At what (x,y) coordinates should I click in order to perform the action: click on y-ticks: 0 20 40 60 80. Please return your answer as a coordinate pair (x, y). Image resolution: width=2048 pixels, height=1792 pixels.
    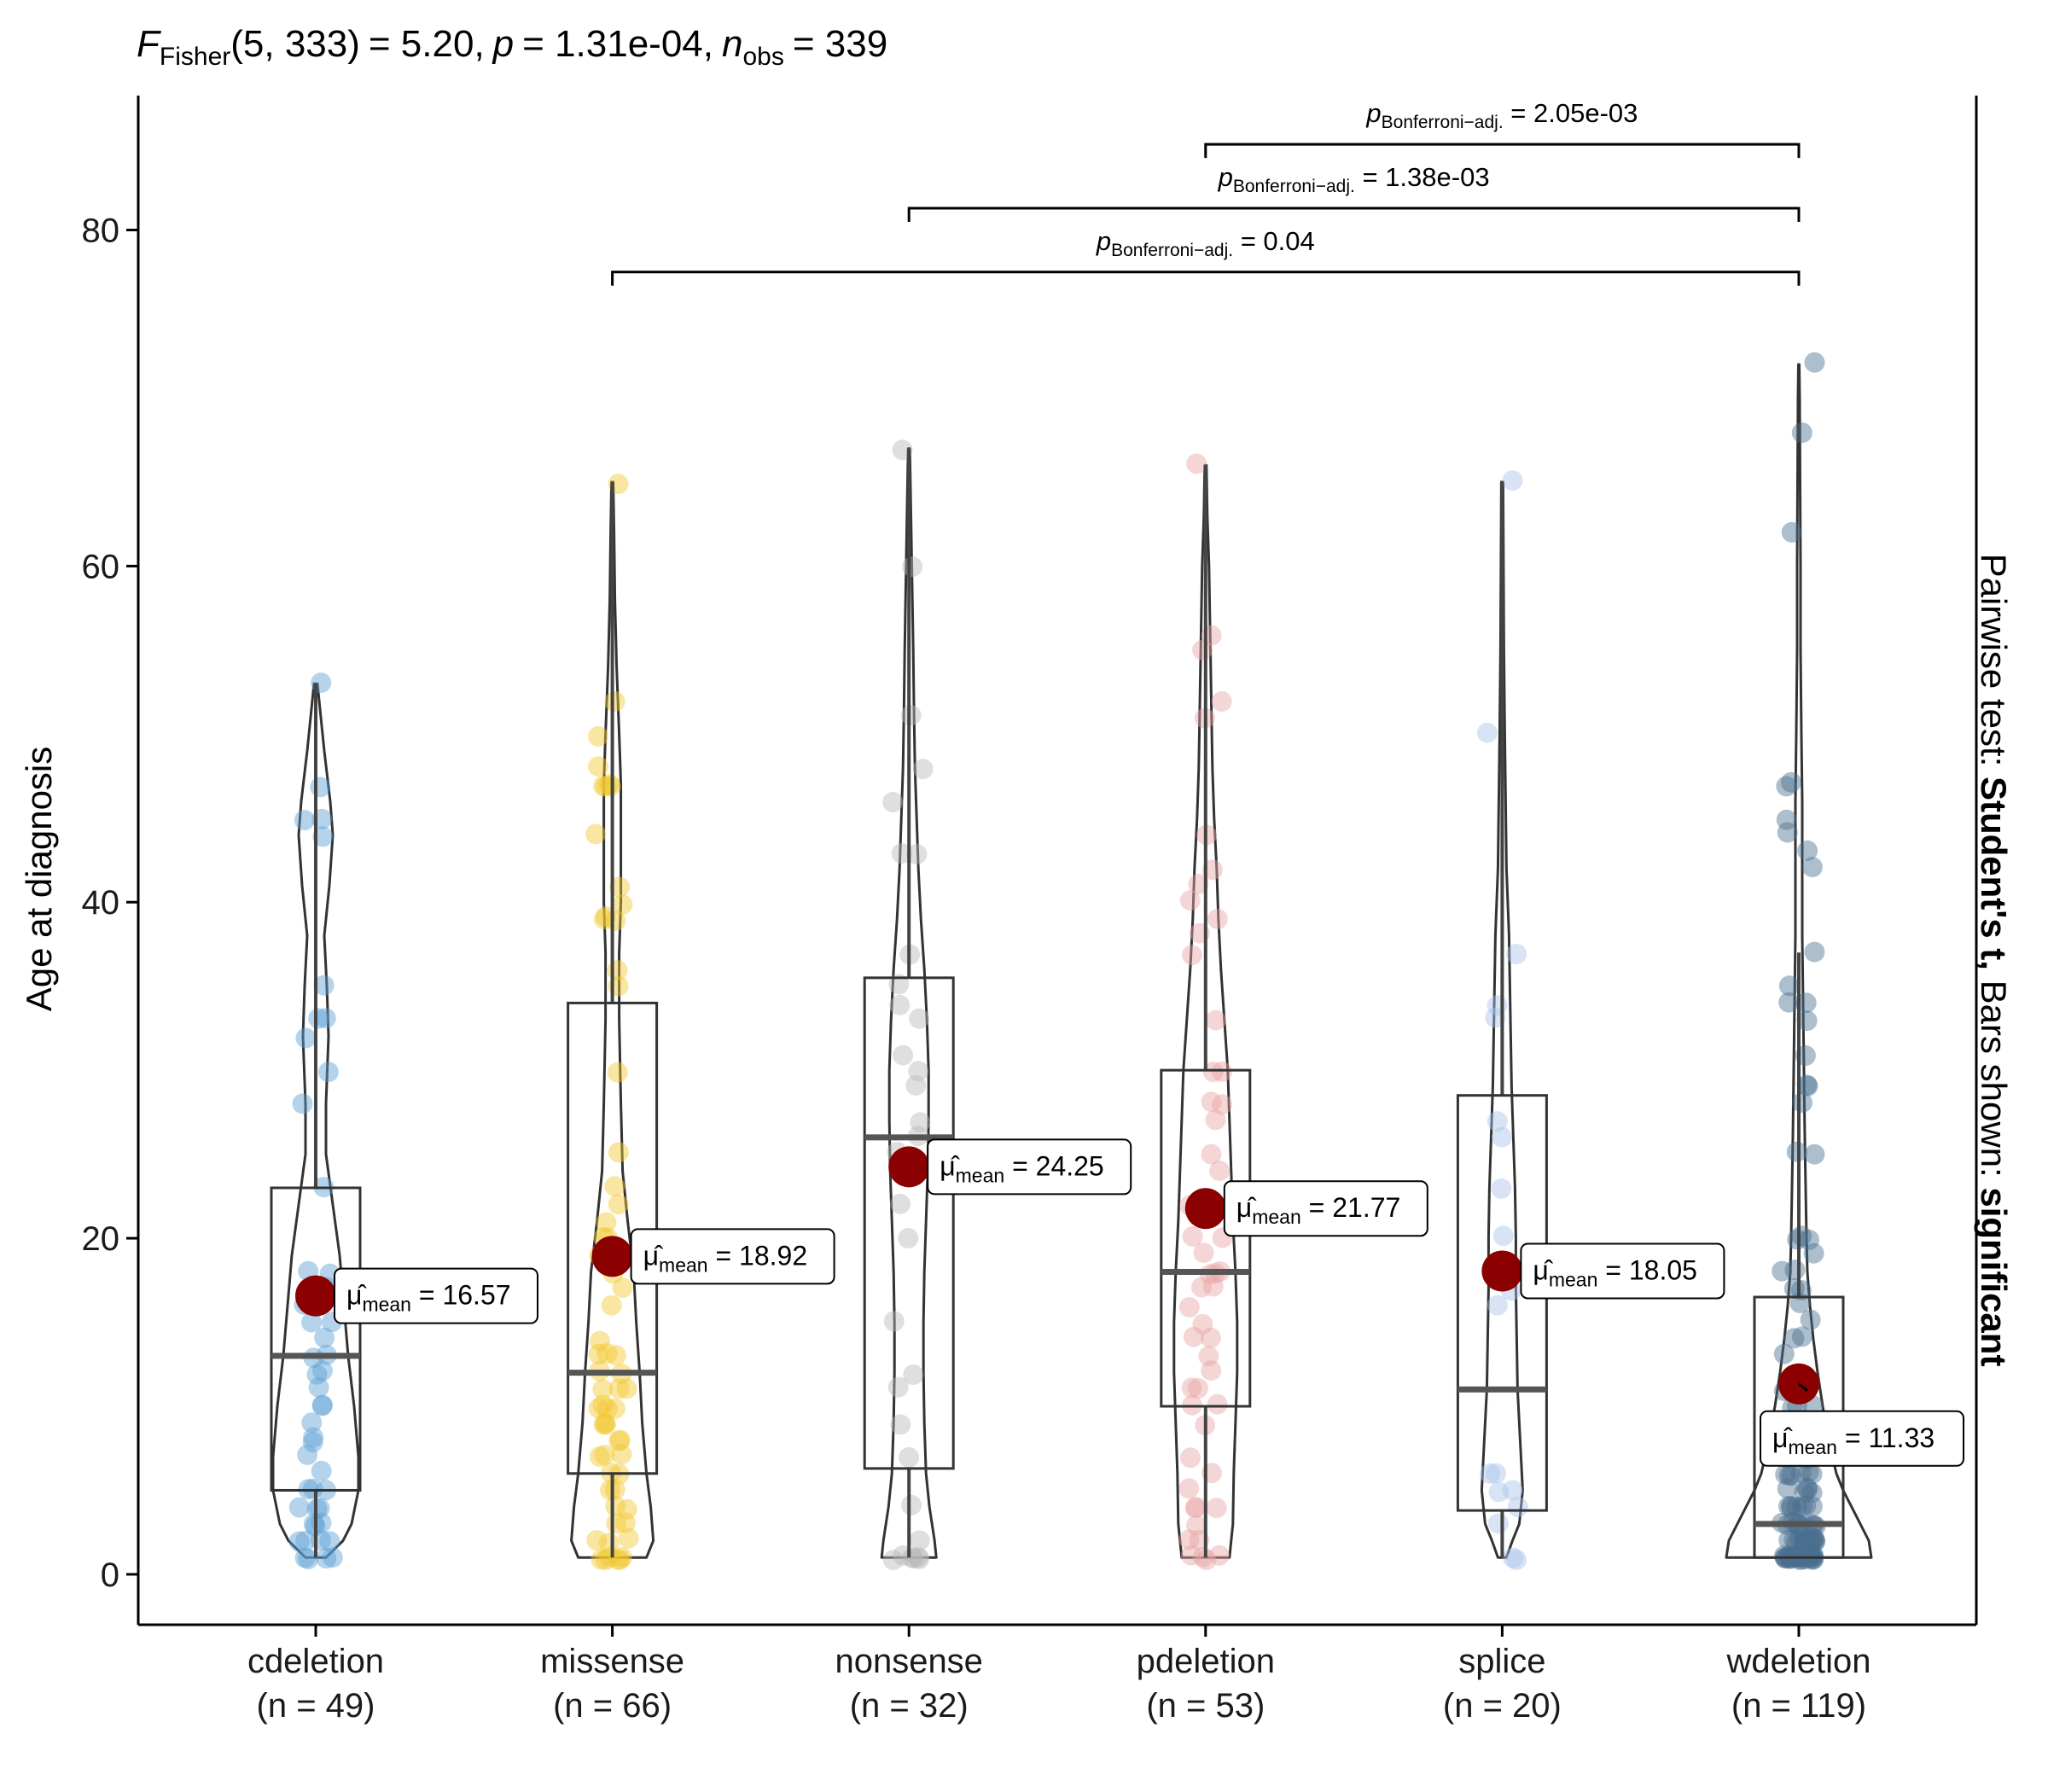
    Looking at the image, I should click on (110, 903).